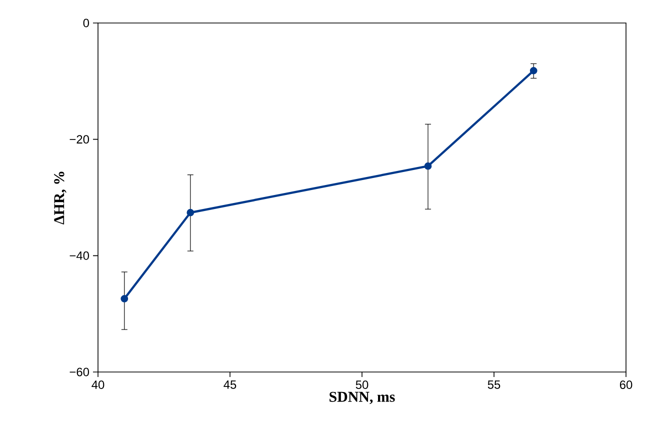  What do you see at coordinates (60, 198) in the screenshot?
I see `y-axis-title: ΔHR, %` at bounding box center [60, 198].